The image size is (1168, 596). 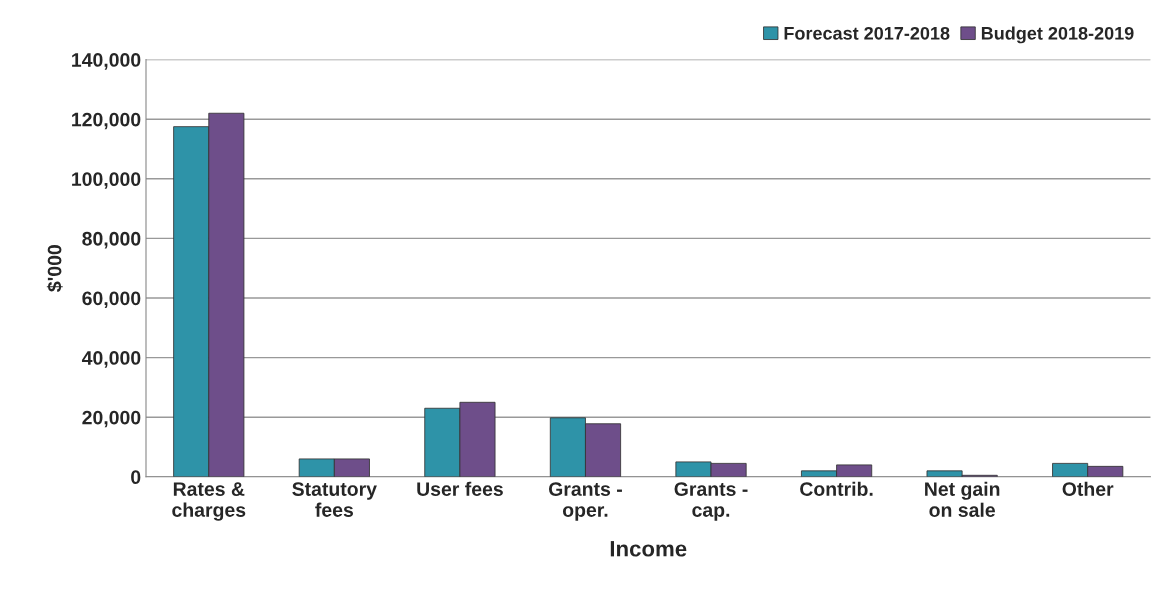 I want to click on y-tick-label: 80,000, so click(x=111, y=240).